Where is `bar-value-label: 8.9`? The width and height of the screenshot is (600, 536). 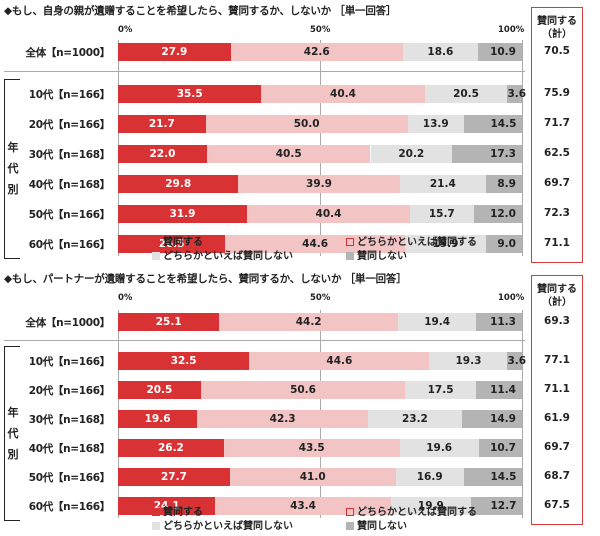
bar-value-label: 8.9 is located at coordinates (506, 184).